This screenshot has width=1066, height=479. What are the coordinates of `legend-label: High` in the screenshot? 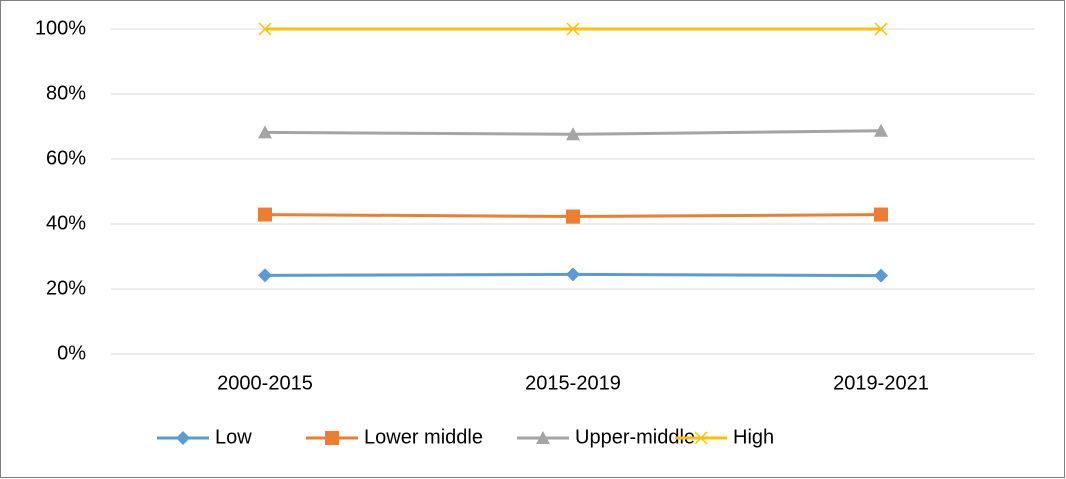 It's located at (753, 437).